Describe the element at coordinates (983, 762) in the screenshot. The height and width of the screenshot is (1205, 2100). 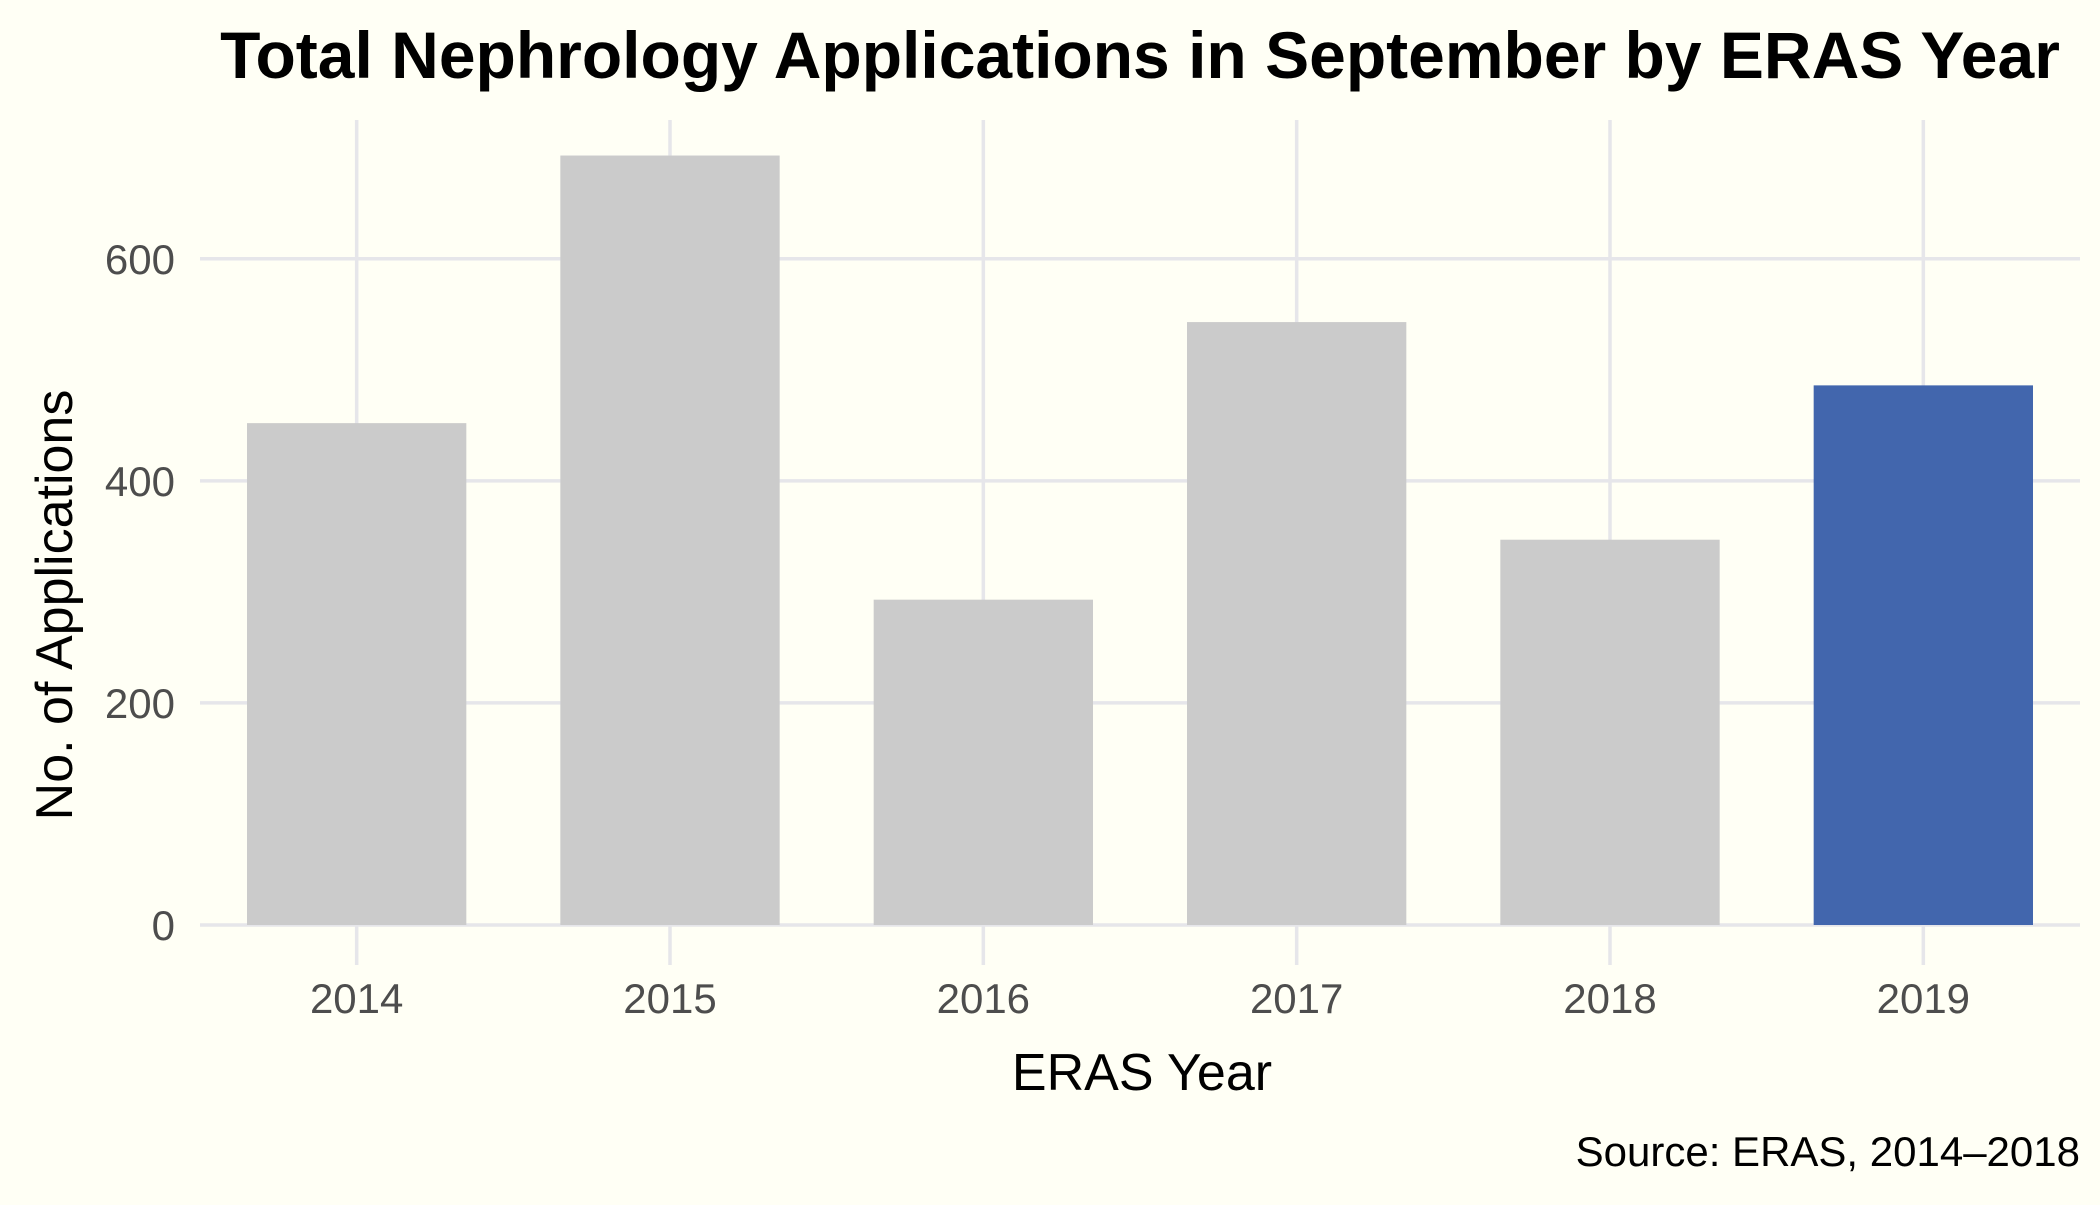
I see `bar-2016` at that location.